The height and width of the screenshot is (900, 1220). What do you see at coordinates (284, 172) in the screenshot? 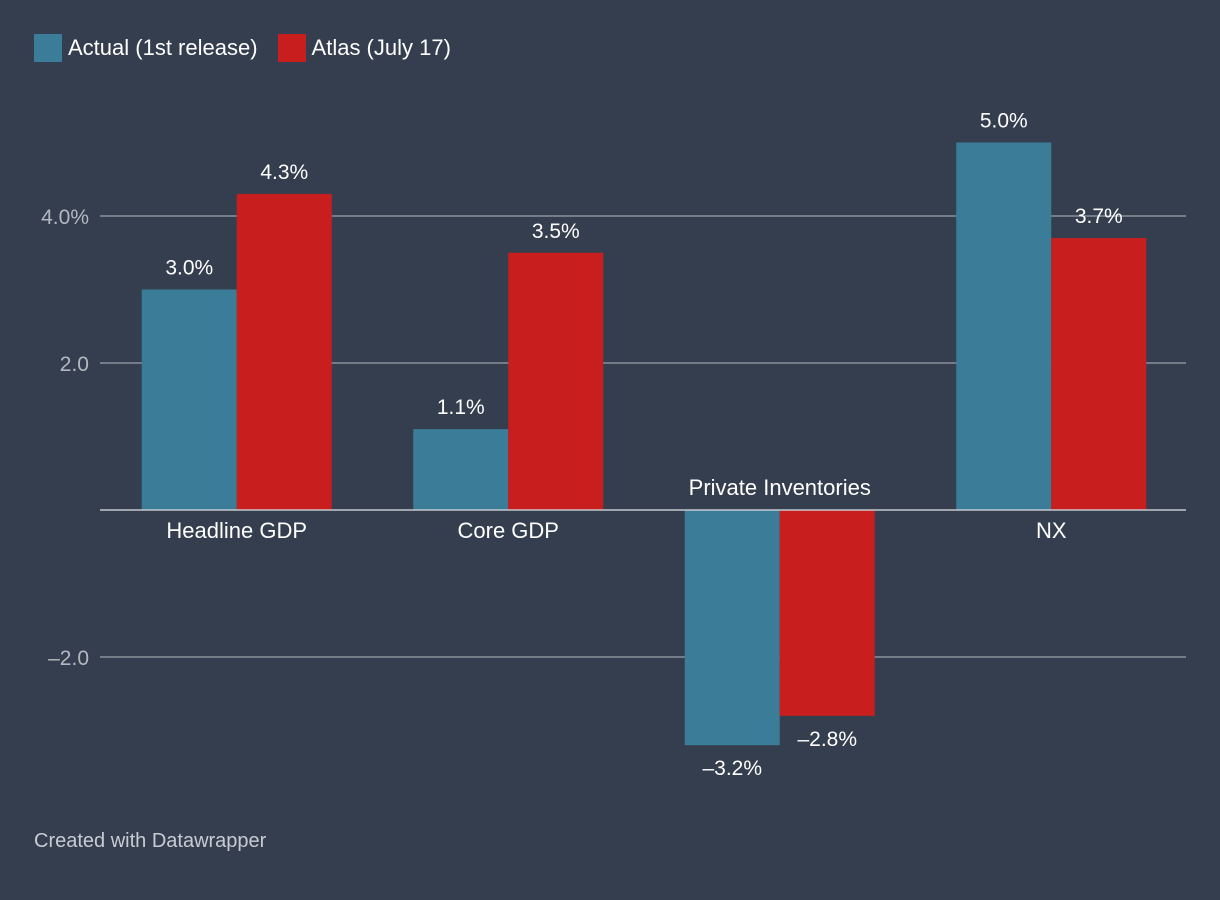
I see `data-label: 4.3%` at bounding box center [284, 172].